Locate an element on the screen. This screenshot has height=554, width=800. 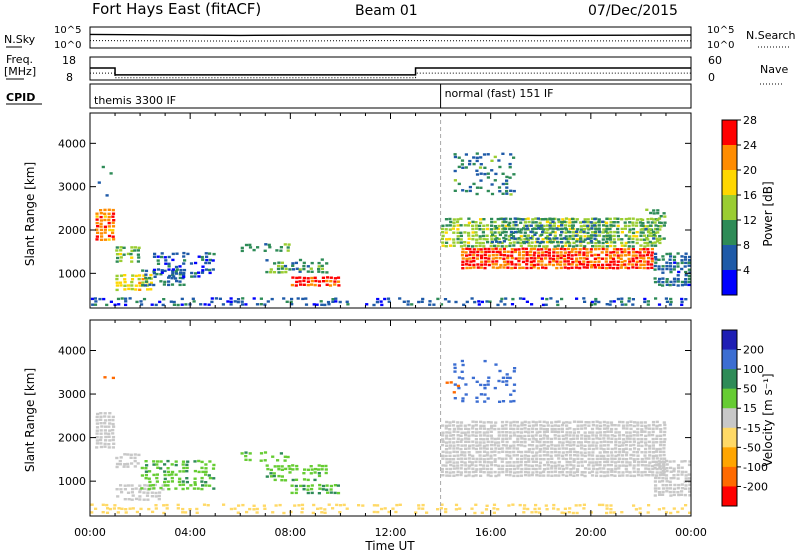
cell-r4 is located at coordinates (146, 274).